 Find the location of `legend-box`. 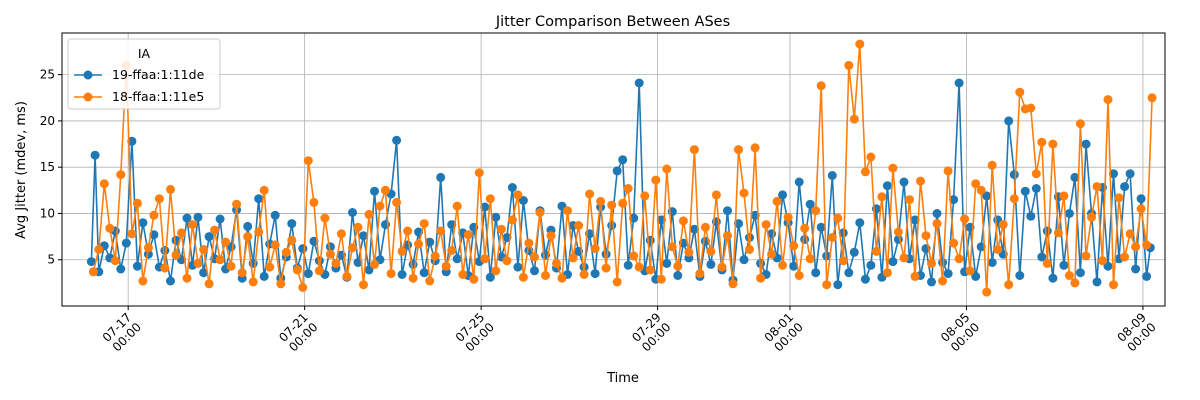

legend-box is located at coordinates (144, 74).